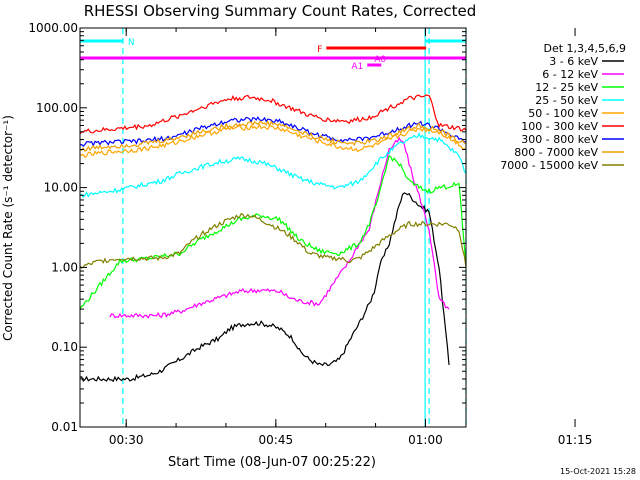 Image resolution: width=640 pixels, height=480 pixels. I want to click on y-axis-label: Corrected Count Rate (s⁻¹ detector⁻¹), so click(8, 228).